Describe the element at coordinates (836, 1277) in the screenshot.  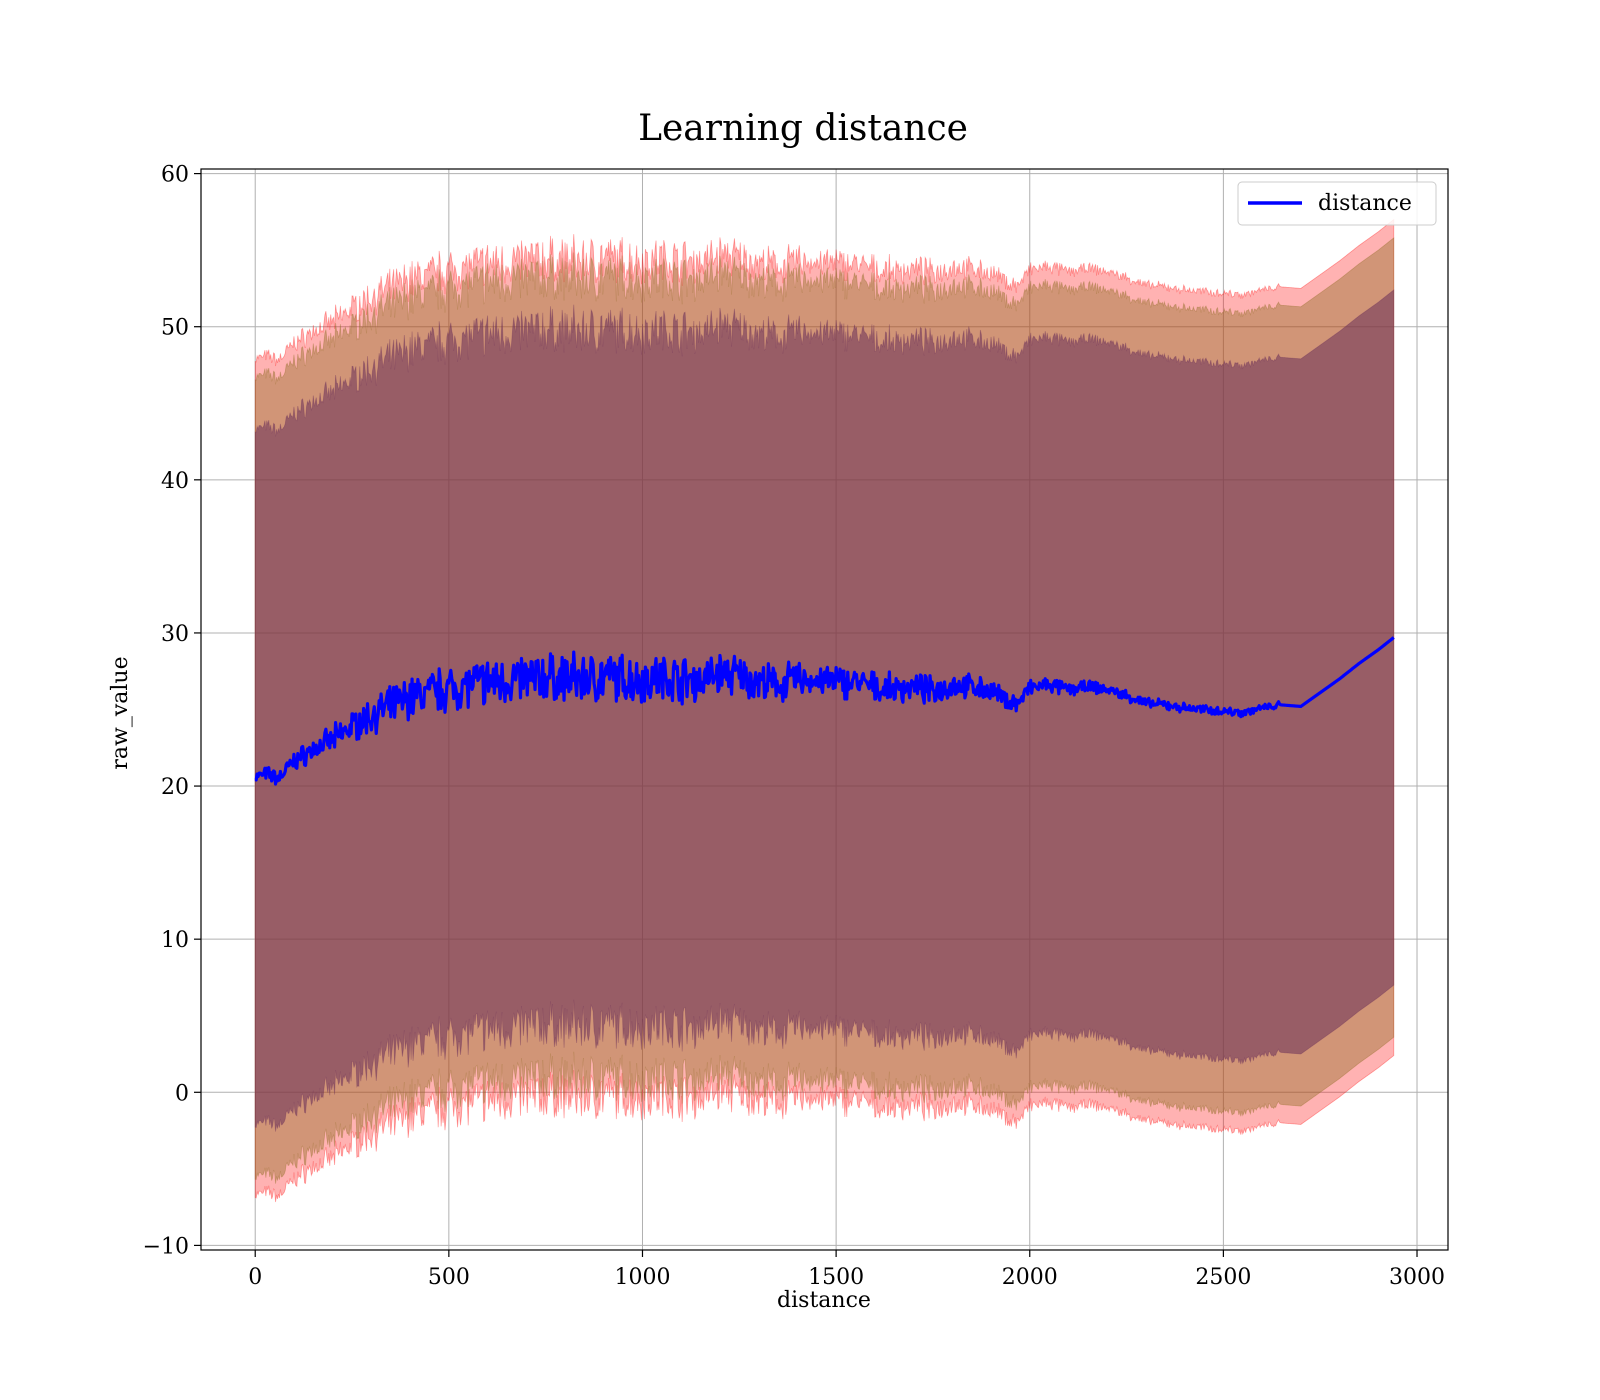
I see `x-tick-label: 1500` at that location.